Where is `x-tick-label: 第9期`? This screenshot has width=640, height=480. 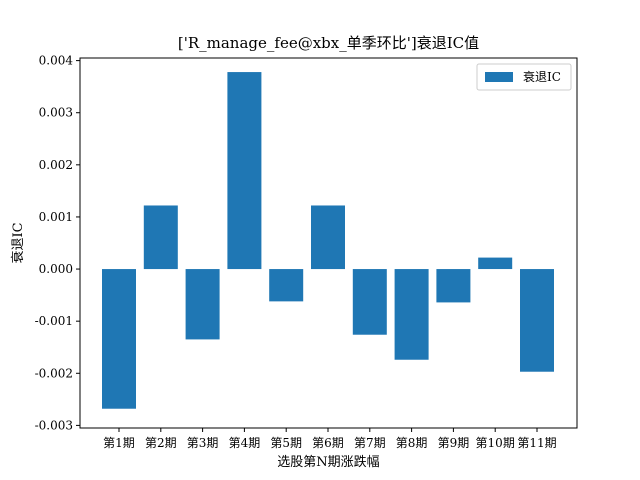 x-tick-label: 第9期 is located at coordinates (454, 443).